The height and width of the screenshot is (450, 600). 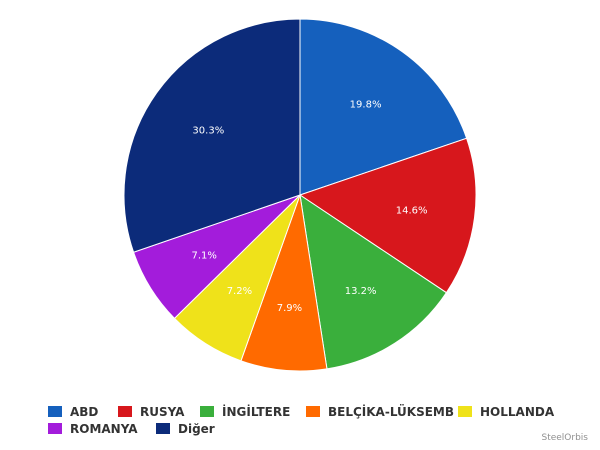 I want to click on slice-data-label: 7.1%, so click(x=204, y=255).